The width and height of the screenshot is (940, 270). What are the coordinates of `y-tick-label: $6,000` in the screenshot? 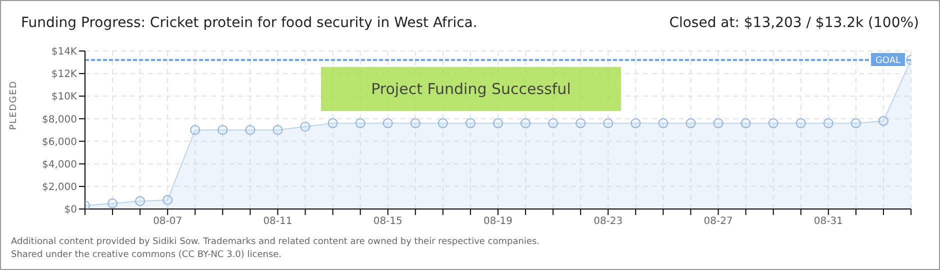 It's located at (59, 142).